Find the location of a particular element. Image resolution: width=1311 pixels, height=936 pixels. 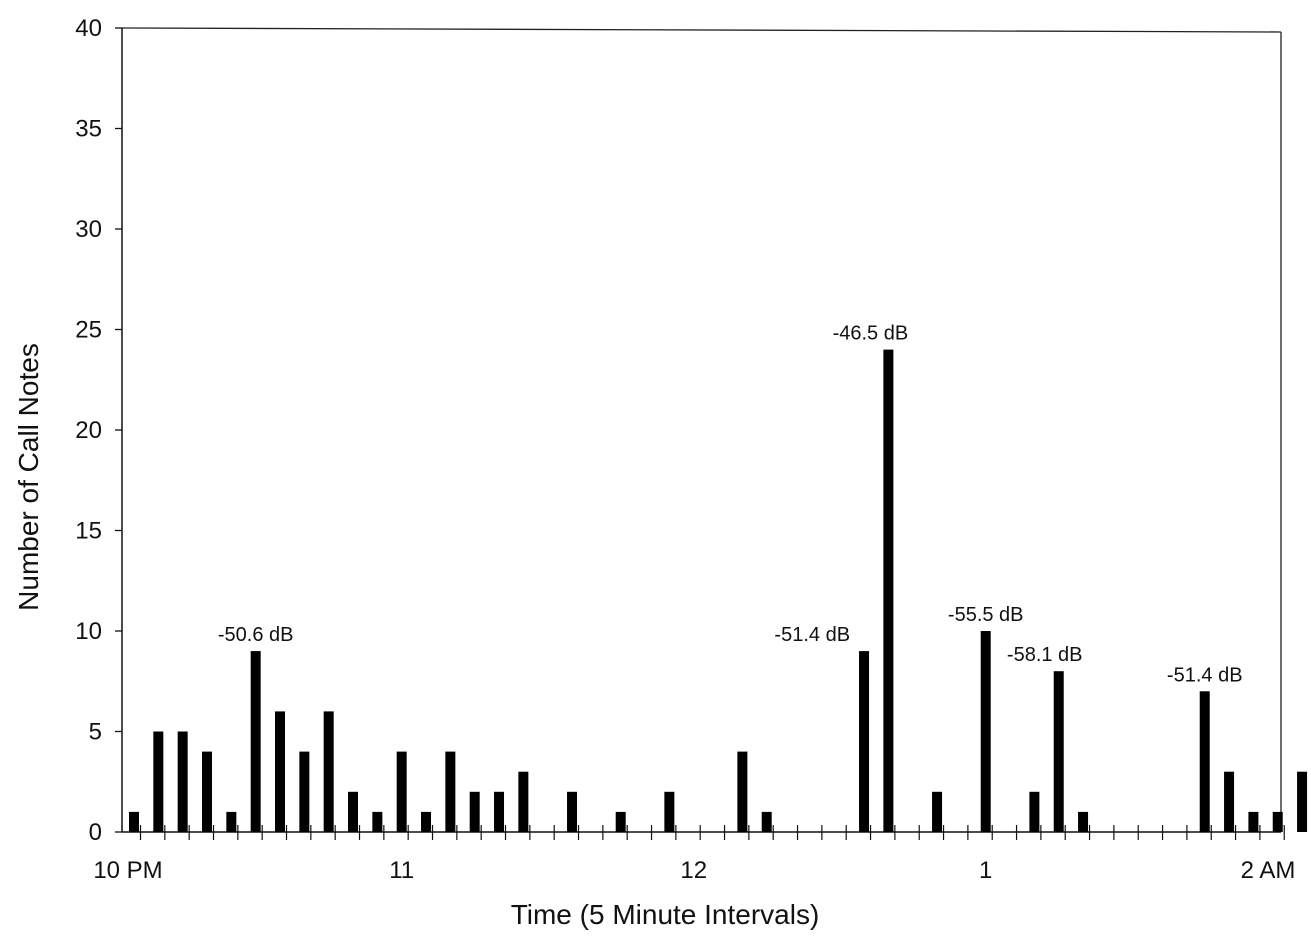

bar-annotation: -58.1 dB is located at coordinates (1045, 655).